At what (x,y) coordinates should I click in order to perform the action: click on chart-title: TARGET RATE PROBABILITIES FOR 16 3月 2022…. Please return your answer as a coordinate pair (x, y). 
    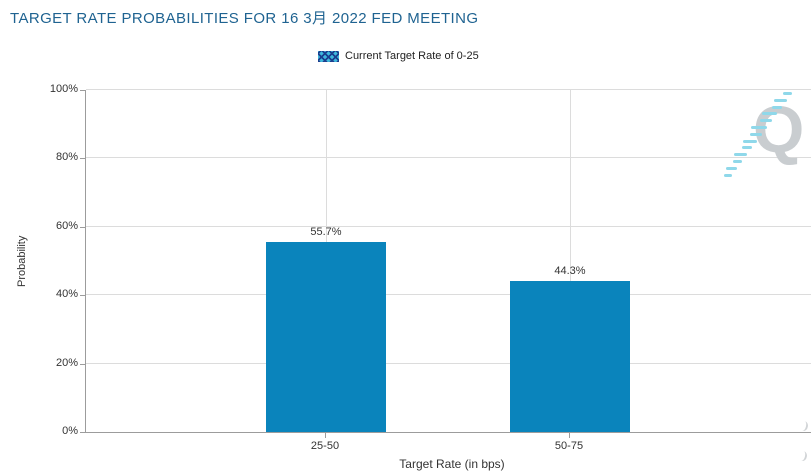
    Looking at the image, I should click on (244, 18).